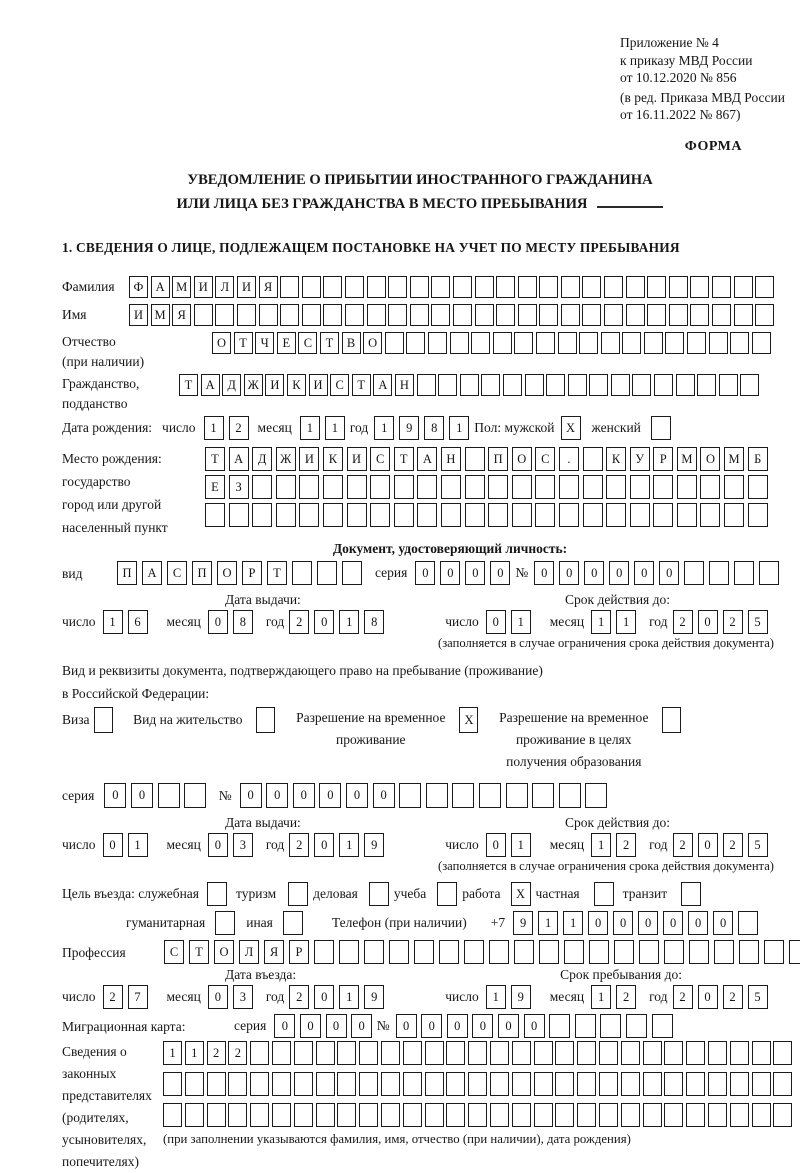 The width and height of the screenshot is (800, 1173). I want to click on char-cell: Л, so click(249, 952).